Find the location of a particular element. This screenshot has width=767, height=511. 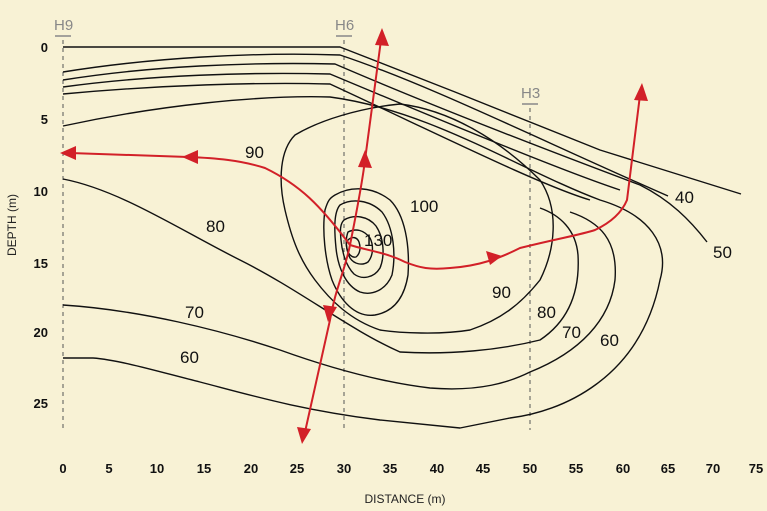

arrowhead-left-mid is located at coordinates (190, 157).